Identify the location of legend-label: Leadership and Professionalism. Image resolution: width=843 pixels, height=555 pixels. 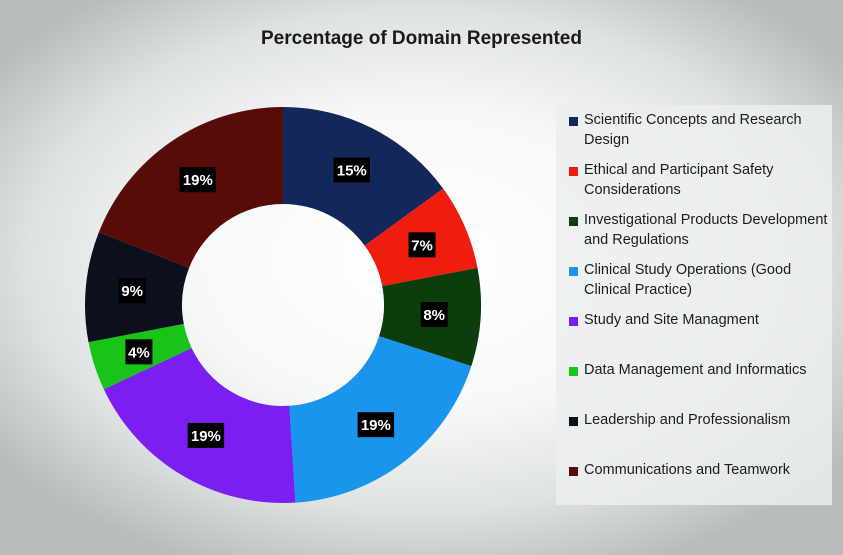
(687, 420).